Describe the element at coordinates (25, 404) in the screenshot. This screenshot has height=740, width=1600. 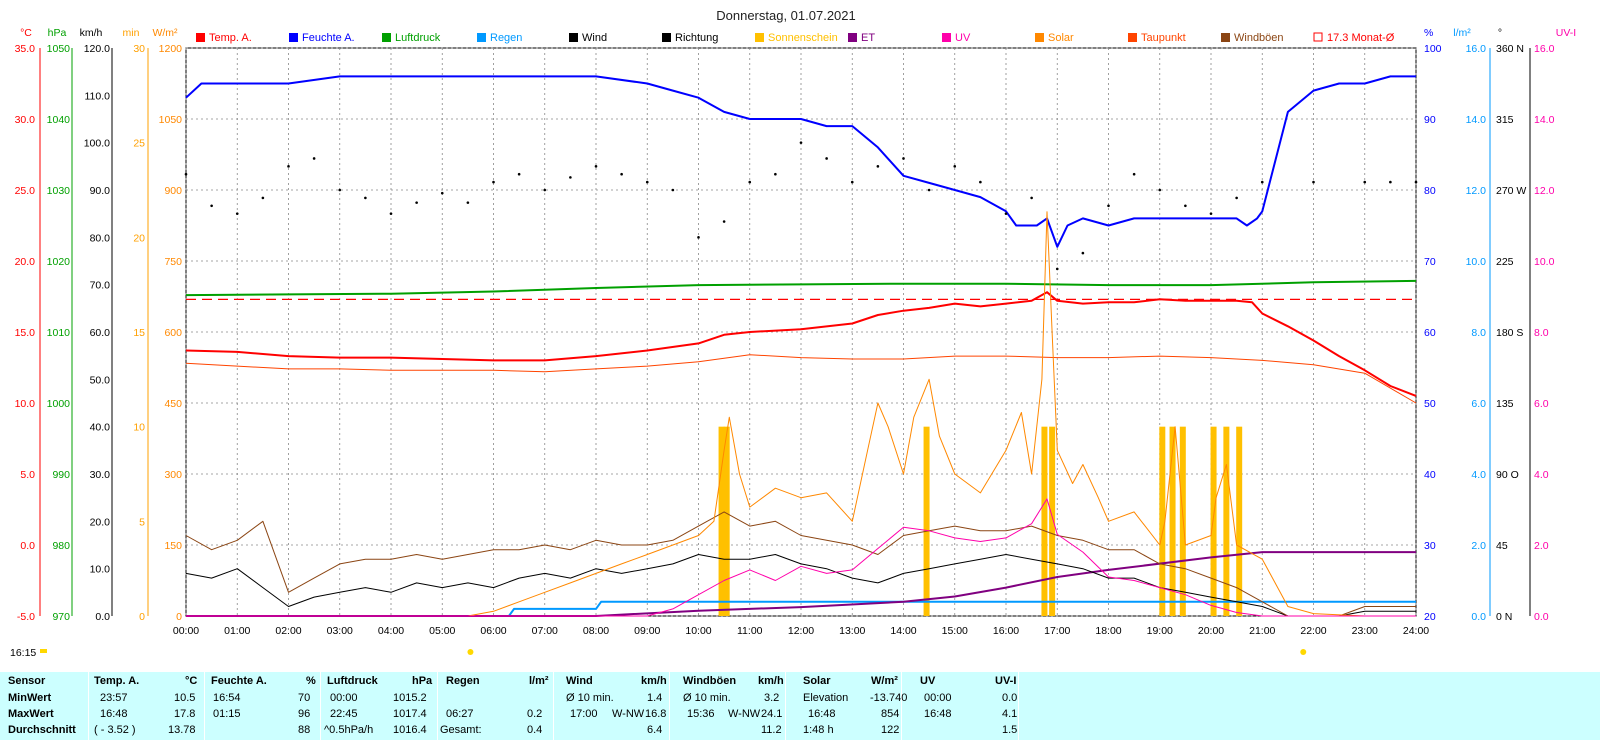
I see `tick-label-temp: 10.0` at that location.